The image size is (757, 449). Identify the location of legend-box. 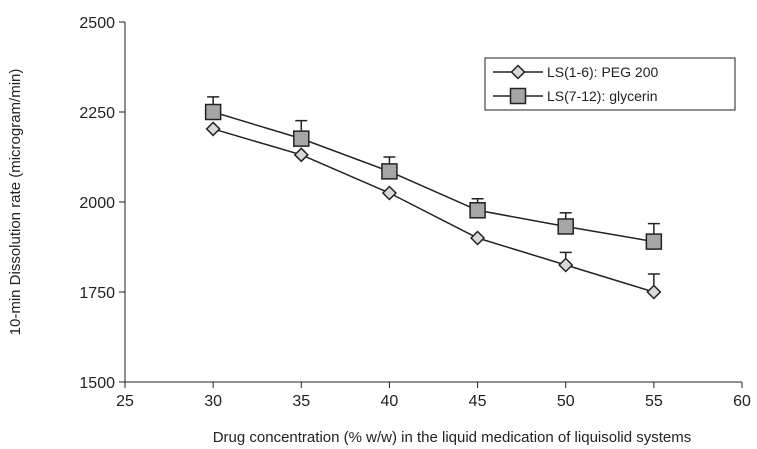
(610, 84).